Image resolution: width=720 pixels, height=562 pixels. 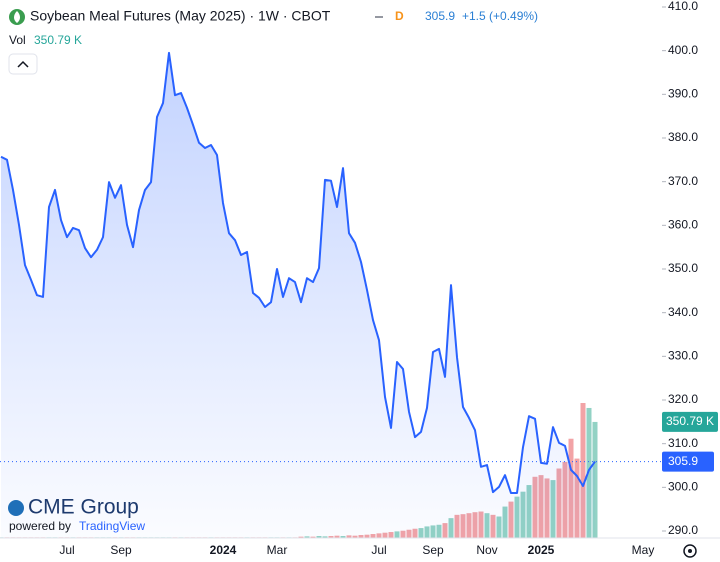 I want to click on y-tick-label: 370.0, so click(x=683, y=181).